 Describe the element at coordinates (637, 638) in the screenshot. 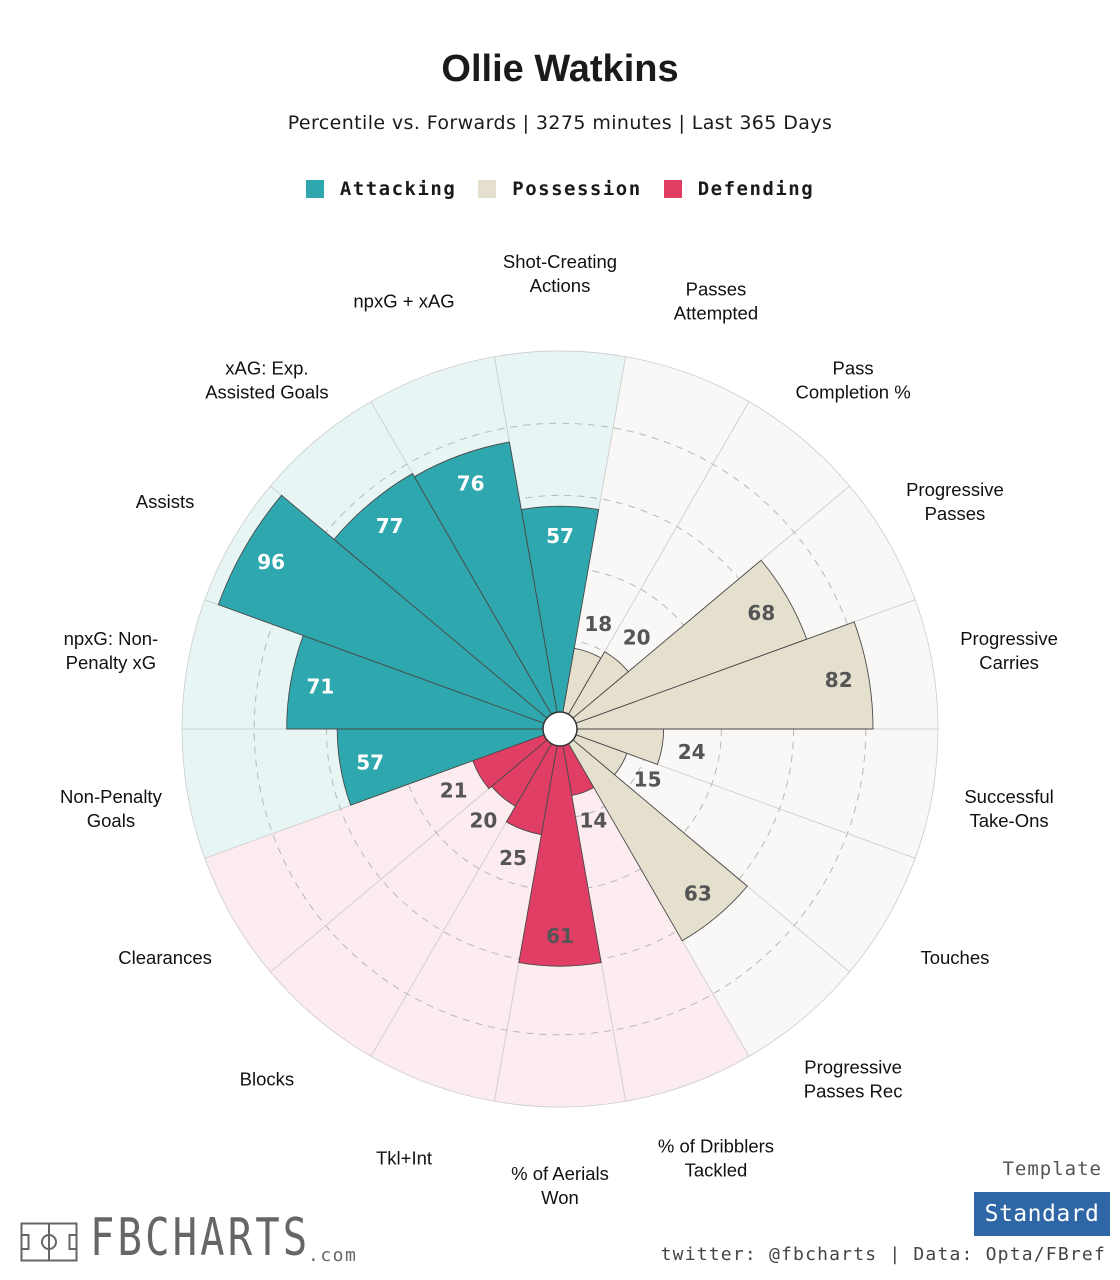

I see `value-label-pass-completion: 20` at that location.